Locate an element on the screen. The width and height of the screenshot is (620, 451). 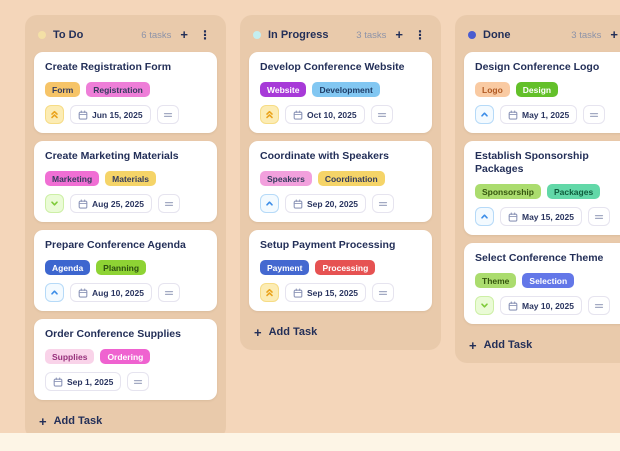
tag-pill: Website is located at coordinates (283, 89).